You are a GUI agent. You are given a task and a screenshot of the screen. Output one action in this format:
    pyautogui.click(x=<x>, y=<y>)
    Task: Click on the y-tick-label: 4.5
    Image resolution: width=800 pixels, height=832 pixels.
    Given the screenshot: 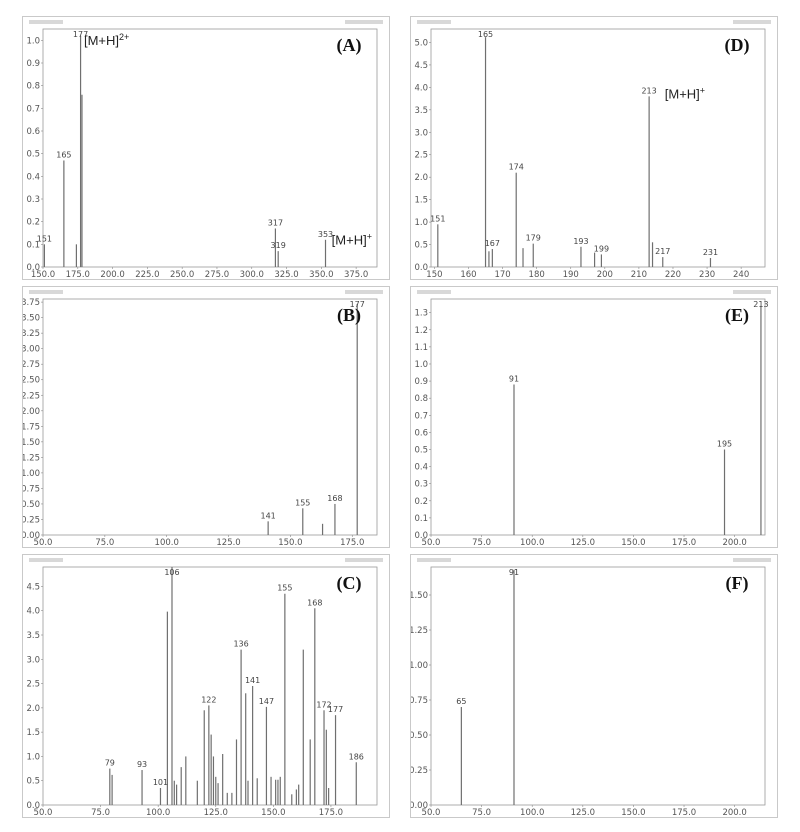 What is the action you would take?
    pyautogui.click(x=421, y=66)
    